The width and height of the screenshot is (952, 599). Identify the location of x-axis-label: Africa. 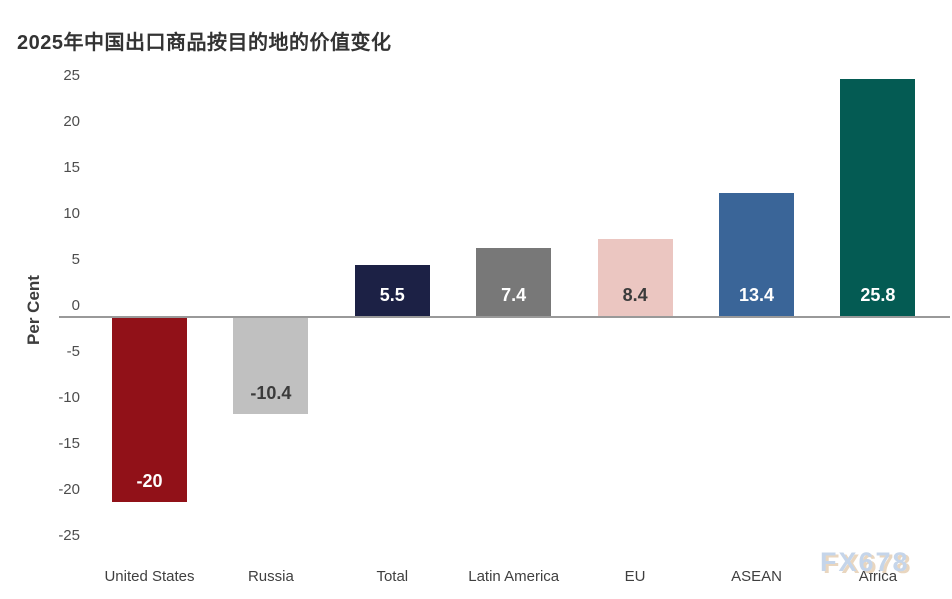
(878, 576).